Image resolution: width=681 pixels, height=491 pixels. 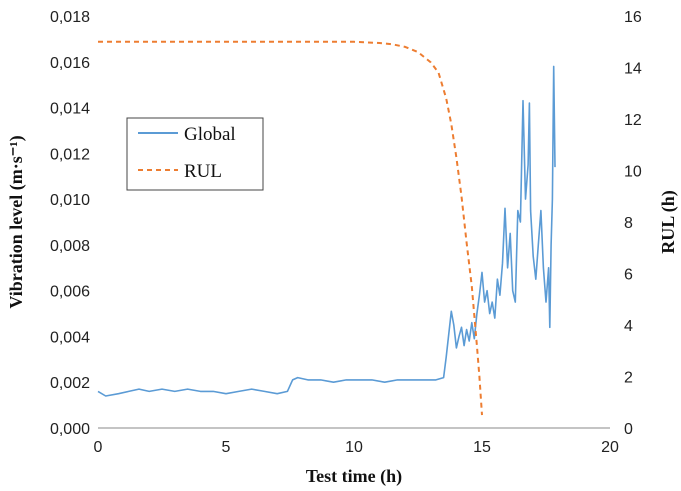 What do you see at coordinates (668, 222) in the screenshot?
I see `y-right-axis-title: RUL (h)` at bounding box center [668, 222].